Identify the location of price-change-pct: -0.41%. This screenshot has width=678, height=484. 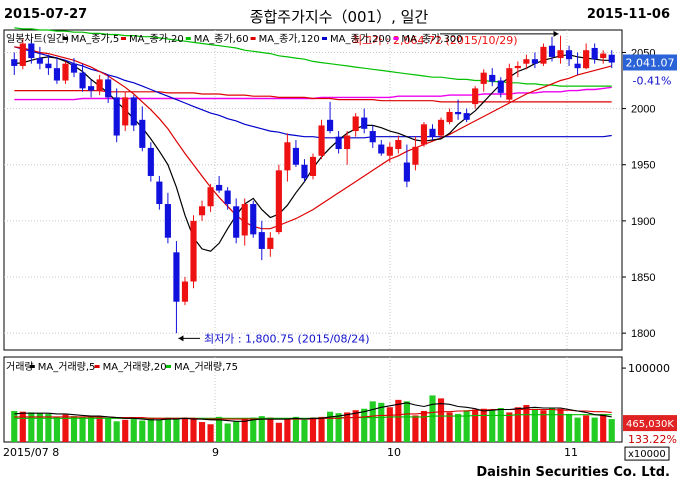
(652, 80).